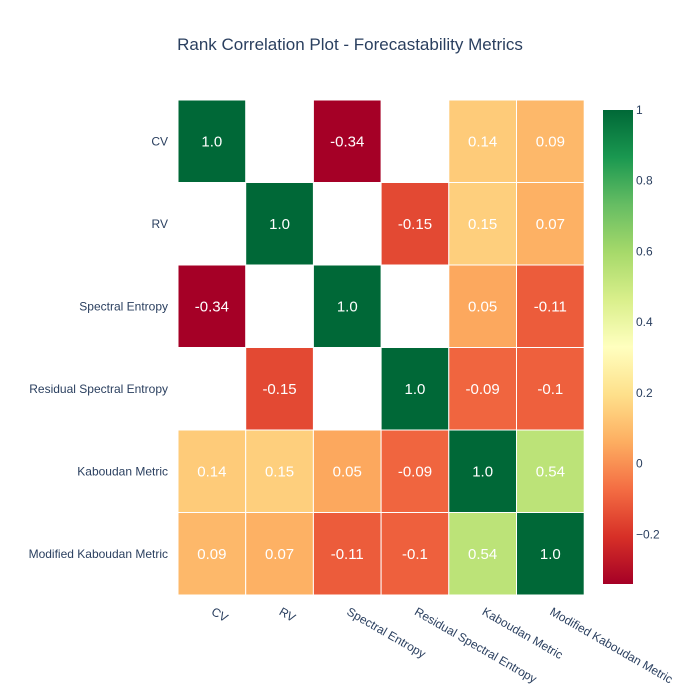 Image resolution: width=700 pixels, height=700 pixels. What do you see at coordinates (287, 614) in the screenshot?
I see `x-tick-label: RV` at bounding box center [287, 614].